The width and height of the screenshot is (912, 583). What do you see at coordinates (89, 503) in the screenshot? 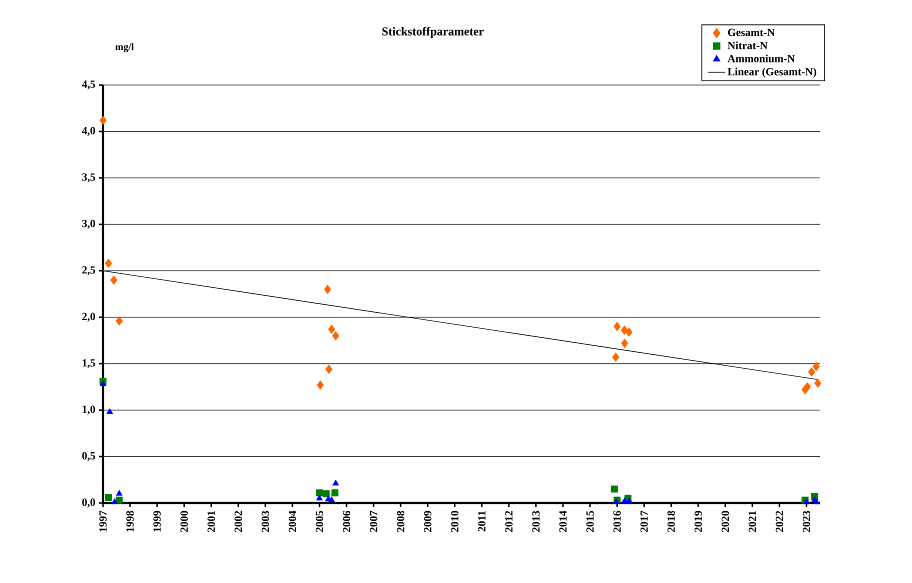
I see `y-tick-label: 0,0` at bounding box center [89, 503].